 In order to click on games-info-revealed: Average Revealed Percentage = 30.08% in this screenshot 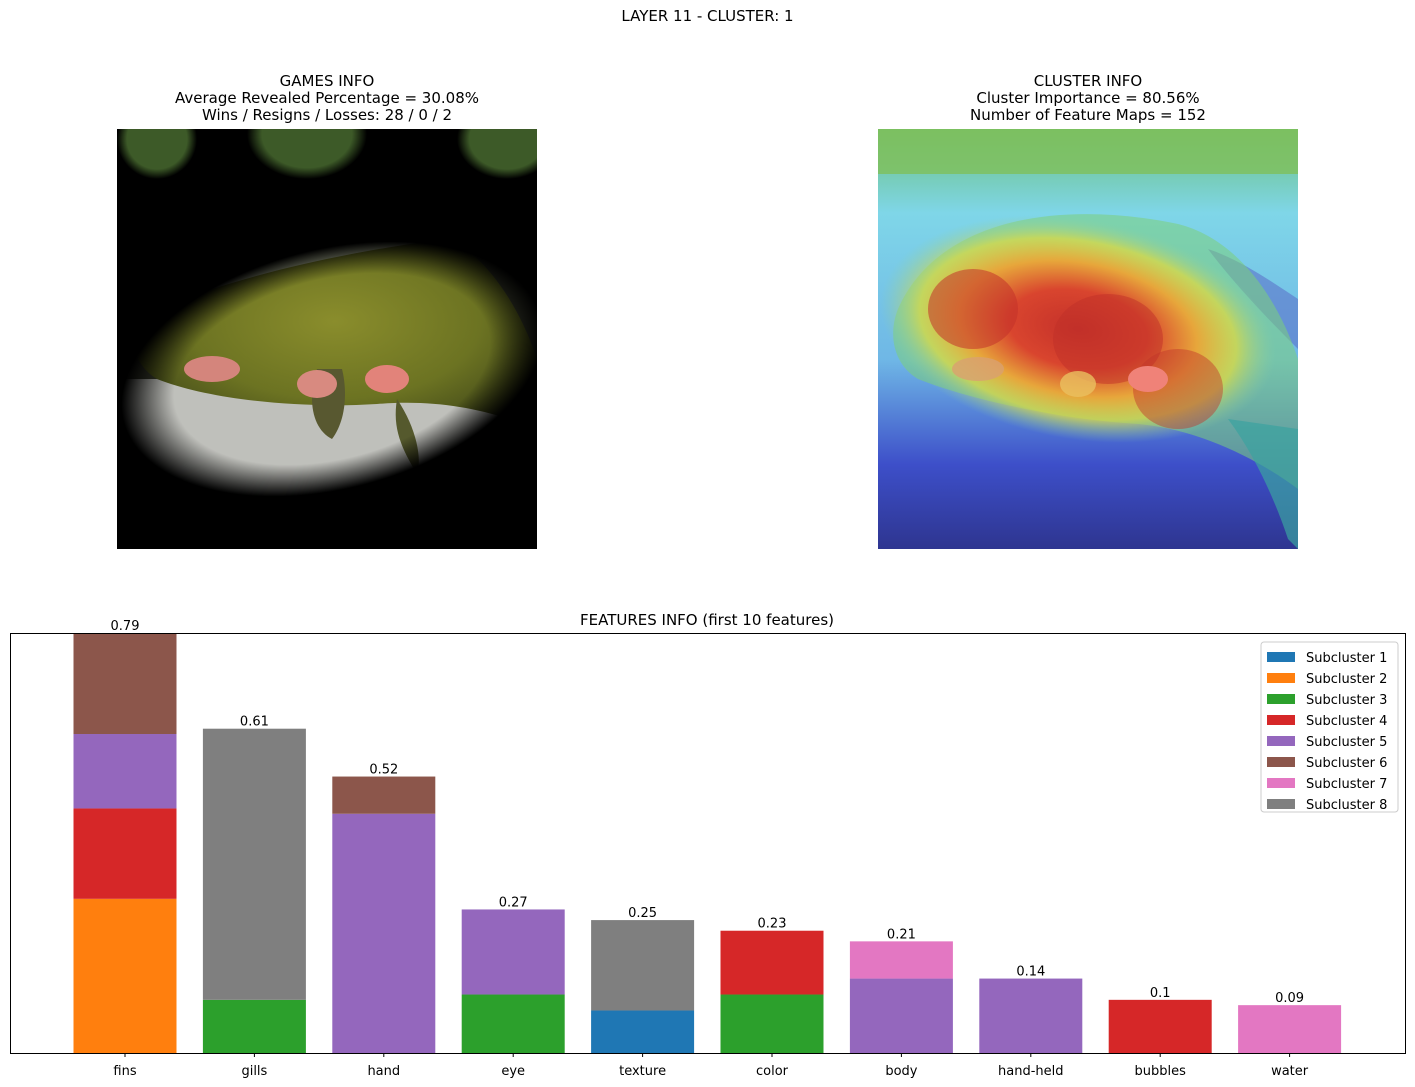, I will do `click(326, 98)`.